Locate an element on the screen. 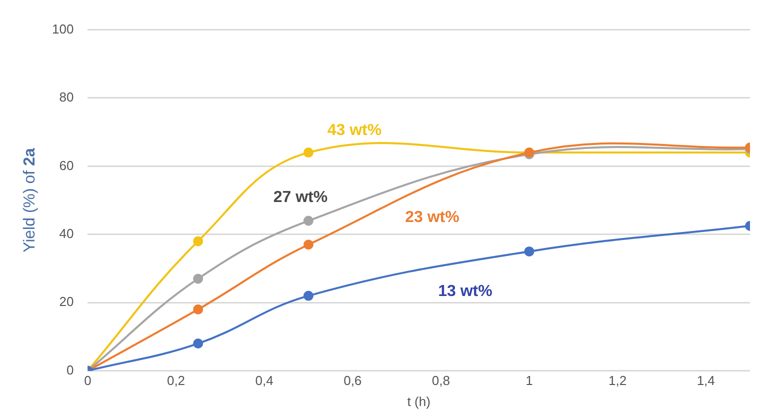  x-tick-label: 1 is located at coordinates (529, 380).